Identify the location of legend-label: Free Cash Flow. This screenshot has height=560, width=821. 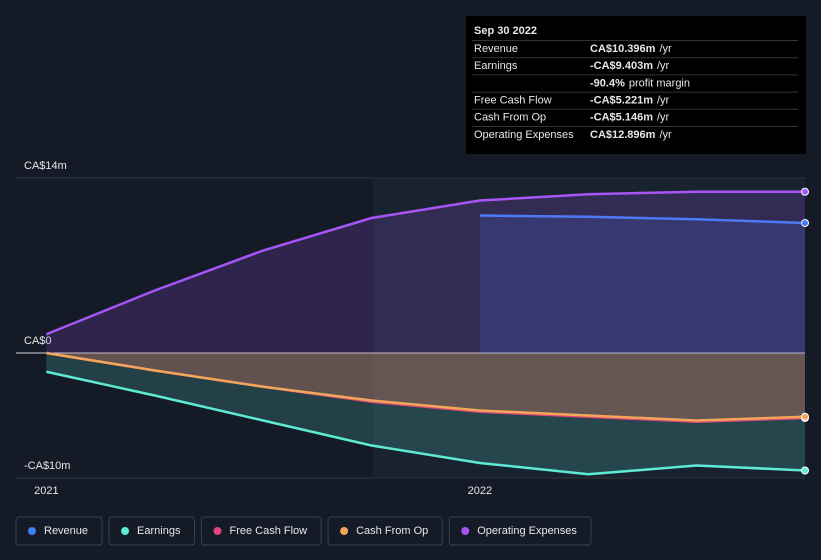
(268, 531).